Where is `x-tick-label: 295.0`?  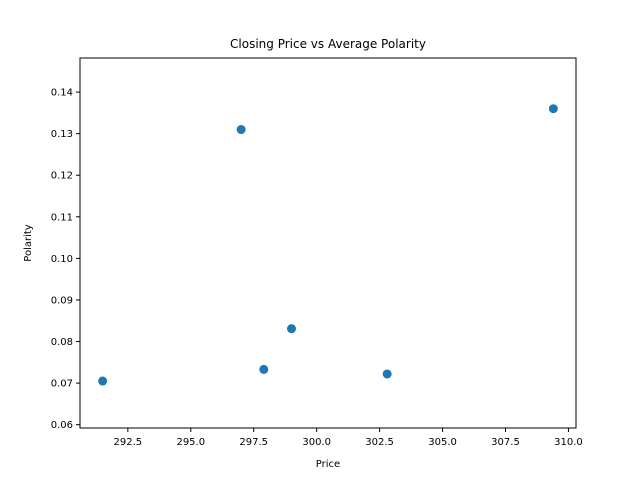 x-tick-label: 295.0 is located at coordinates (190, 442).